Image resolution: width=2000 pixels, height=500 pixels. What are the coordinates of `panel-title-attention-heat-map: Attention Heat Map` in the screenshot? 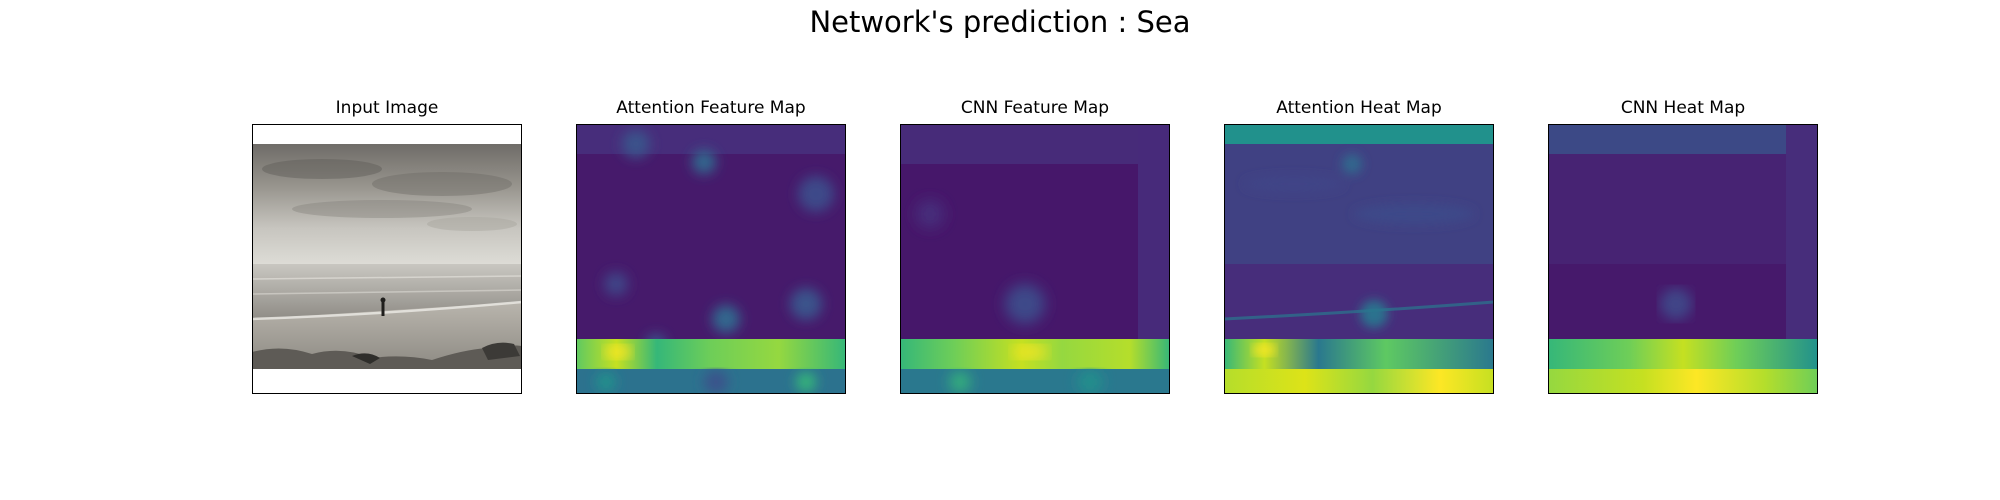 It's located at (1359, 108).